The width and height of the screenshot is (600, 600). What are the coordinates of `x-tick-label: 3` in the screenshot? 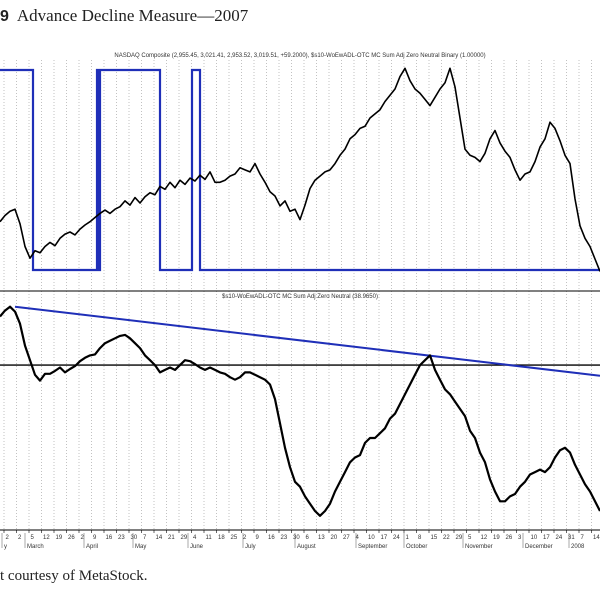 It's located at (520, 538).